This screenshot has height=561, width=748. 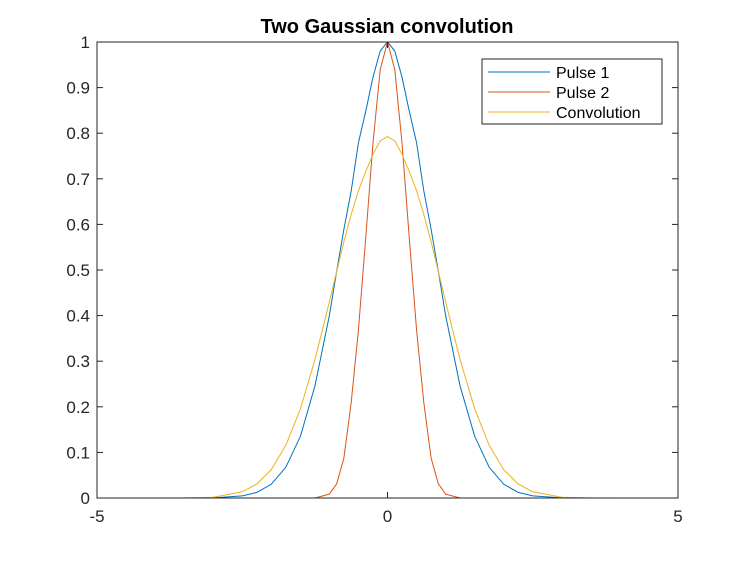 I want to click on legend: Pulse 1 Pulse 2 Convolution, so click(x=572, y=91).